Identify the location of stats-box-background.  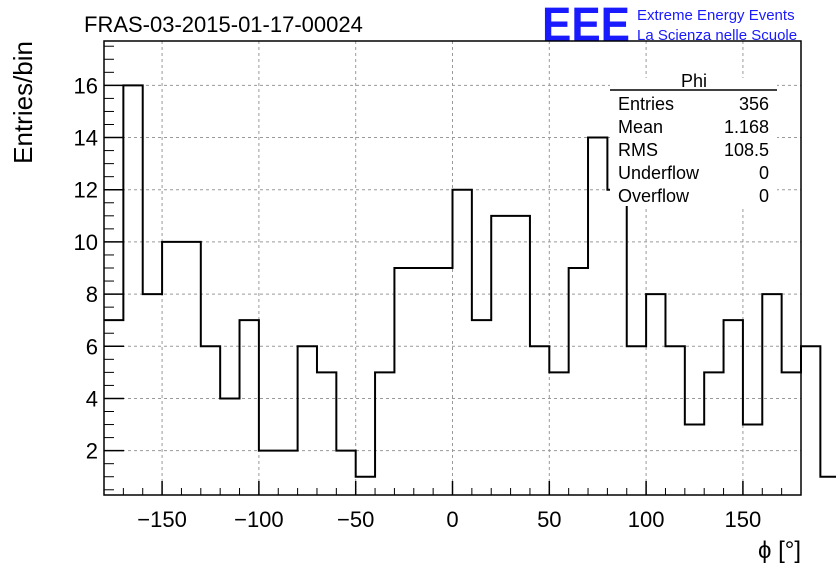
(693, 142).